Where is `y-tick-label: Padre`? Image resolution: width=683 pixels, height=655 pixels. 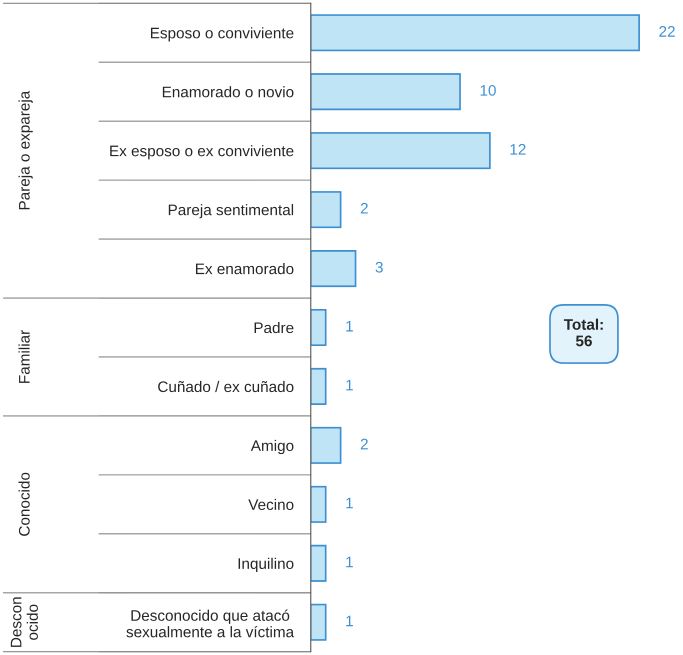 y-tick-label: Padre is located at coordinates (274, 328).